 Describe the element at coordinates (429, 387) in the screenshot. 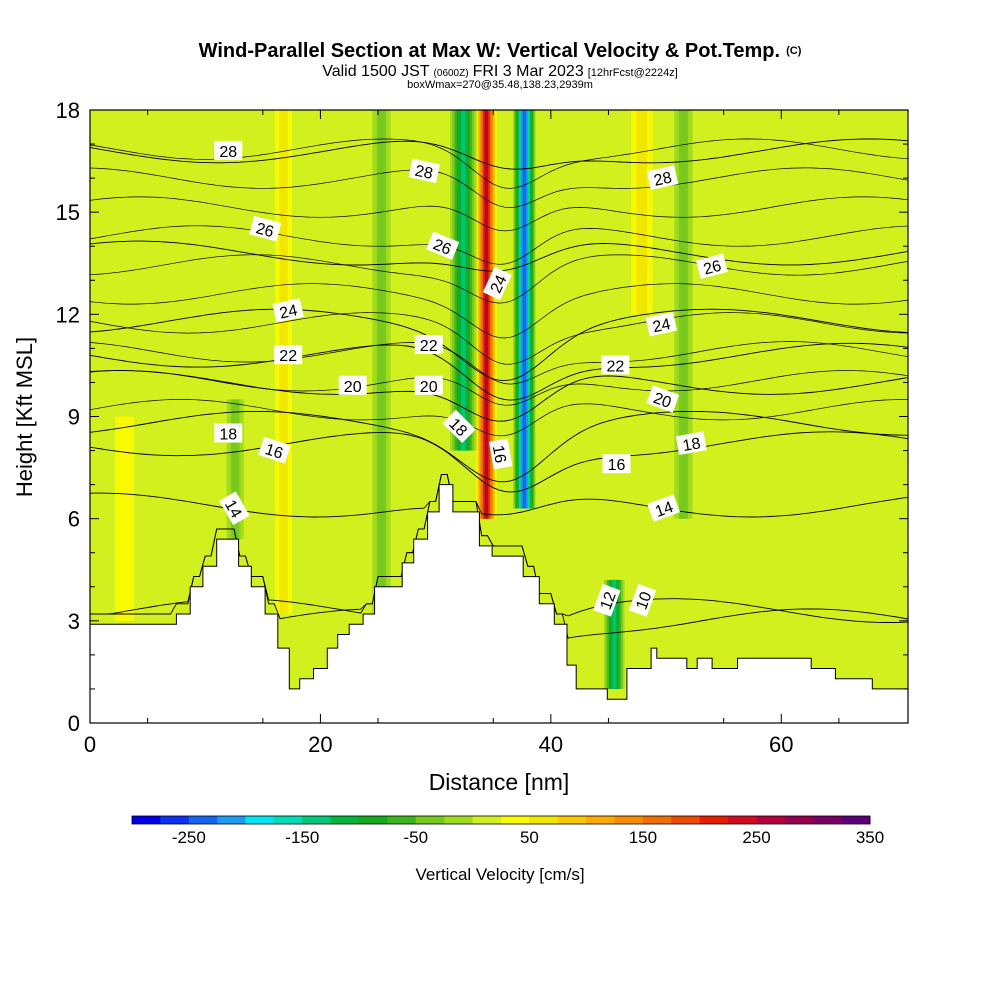

I see `contour-label-text: 20` at that location.